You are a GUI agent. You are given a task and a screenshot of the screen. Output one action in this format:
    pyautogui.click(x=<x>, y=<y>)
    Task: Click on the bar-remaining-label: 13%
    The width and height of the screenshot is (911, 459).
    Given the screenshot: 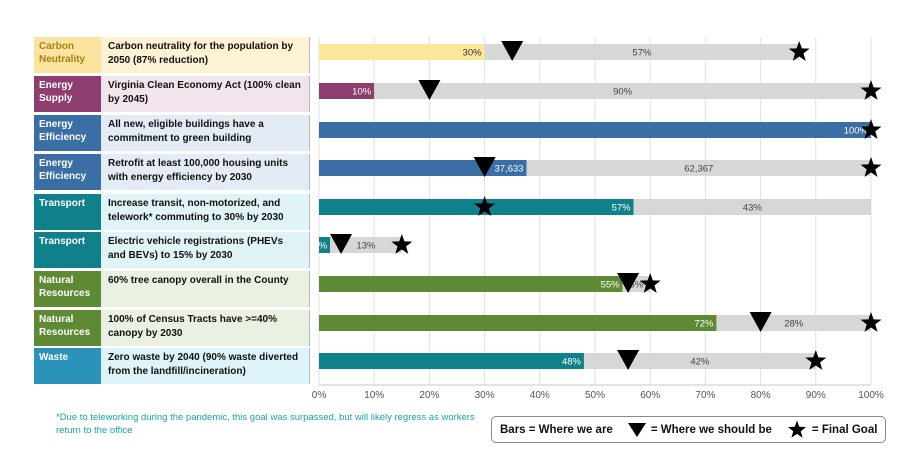 What is the action you would take?
    pyautogui.click(x=366, y=246)
    